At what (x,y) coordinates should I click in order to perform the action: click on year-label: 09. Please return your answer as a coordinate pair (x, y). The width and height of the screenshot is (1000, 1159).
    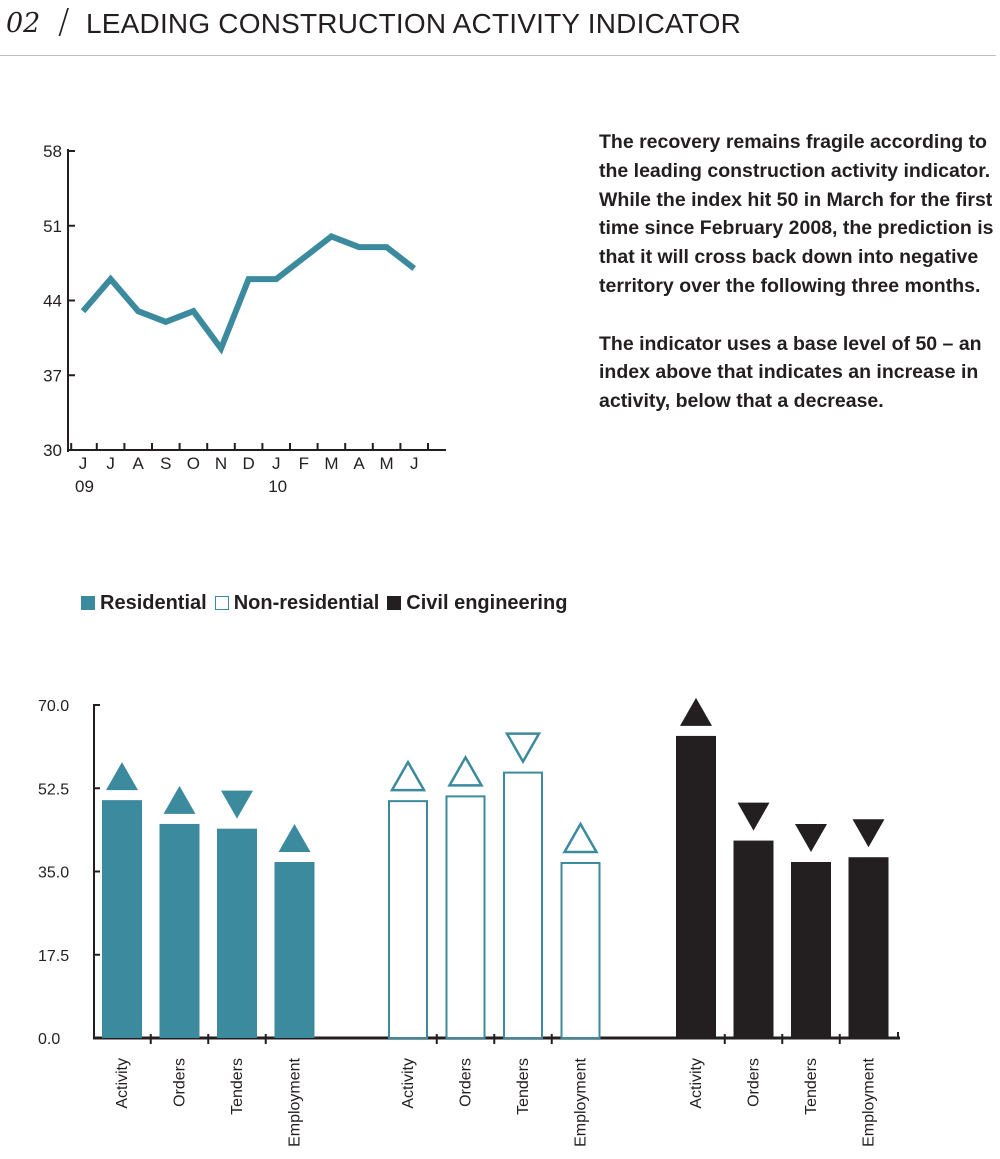
    Looking at the image, I should click on (84, 486).